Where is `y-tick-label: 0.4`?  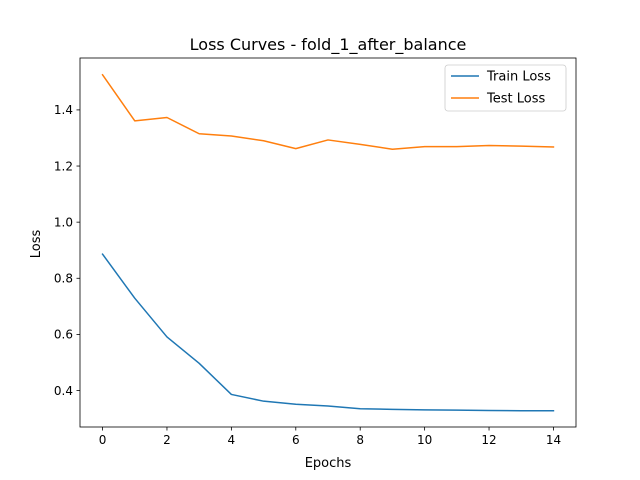 y-tick-label: 0.4 is located at coordinates (63, 391).